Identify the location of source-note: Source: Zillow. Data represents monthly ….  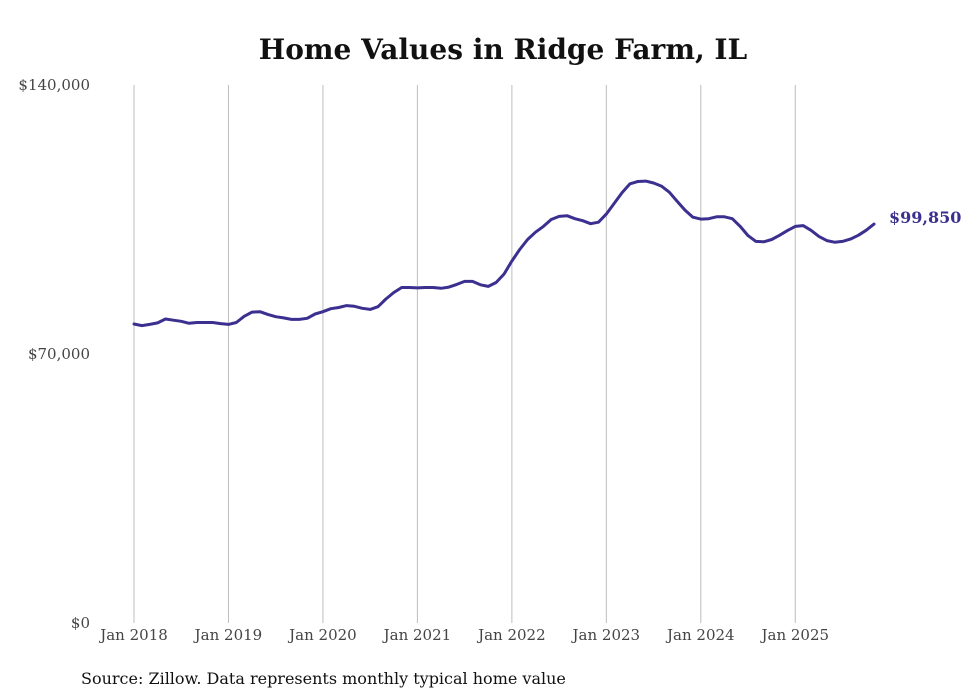
(323, 678).